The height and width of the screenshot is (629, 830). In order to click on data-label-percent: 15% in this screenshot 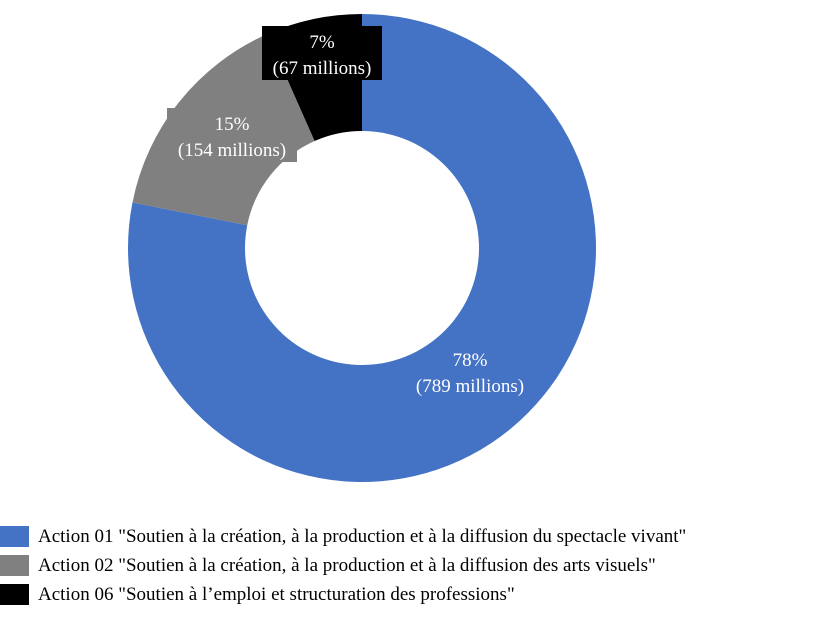, I will do `click(232, 124)`.